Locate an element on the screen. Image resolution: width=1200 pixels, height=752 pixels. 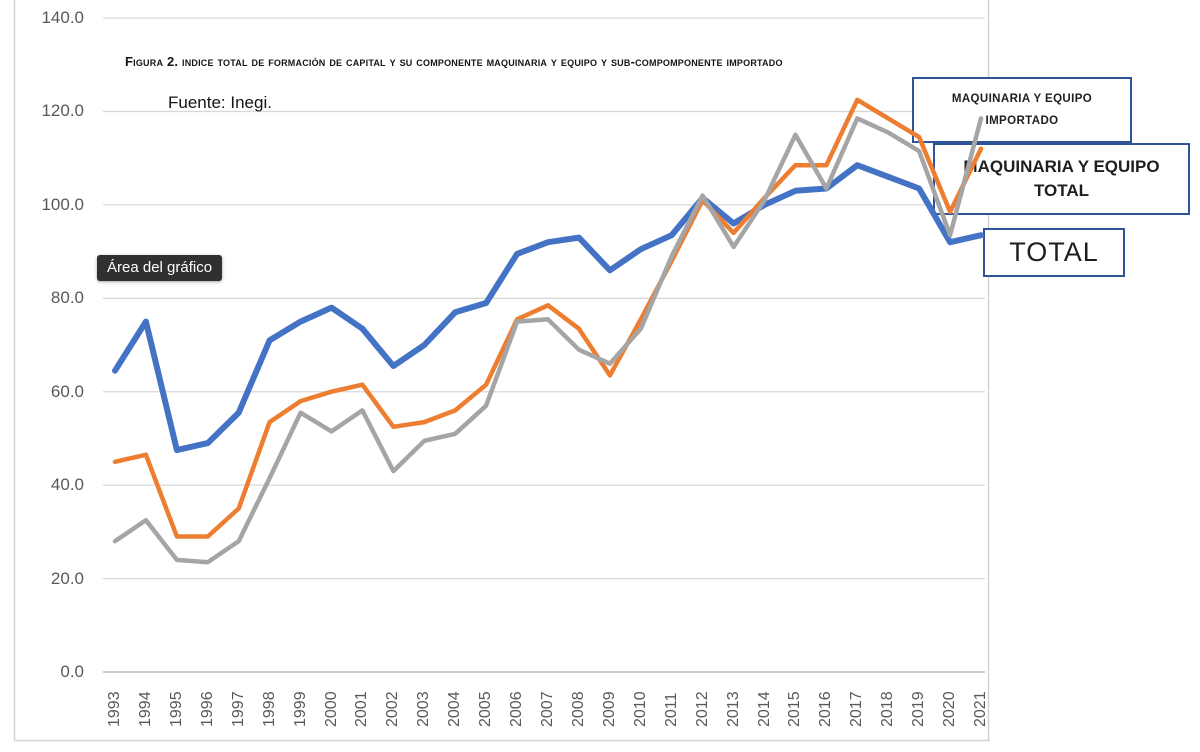
x-tick-label: 2008 is located at coordinates (578, 709).